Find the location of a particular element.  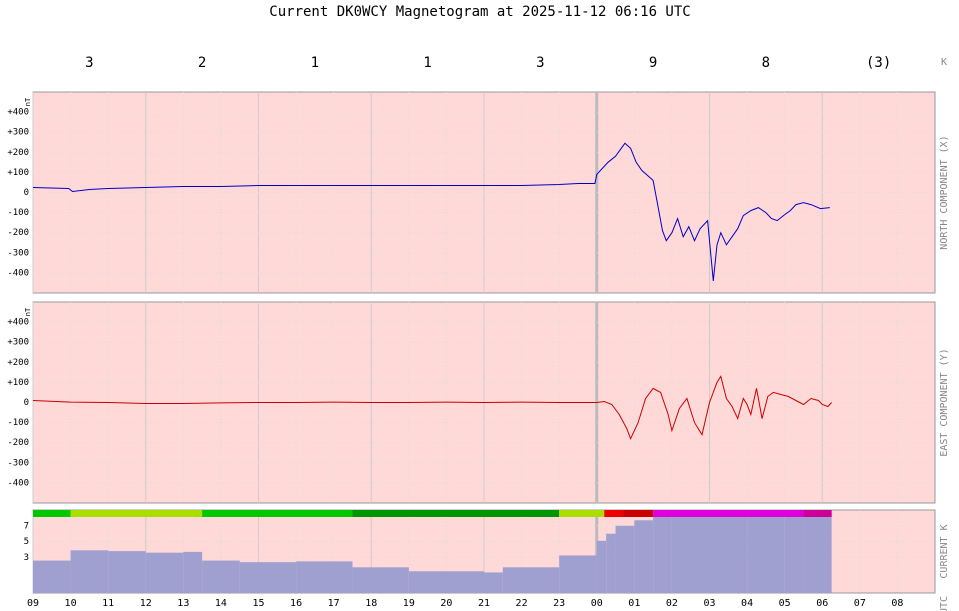

x-tick-label: 04 is located at coordinates (747, 603).